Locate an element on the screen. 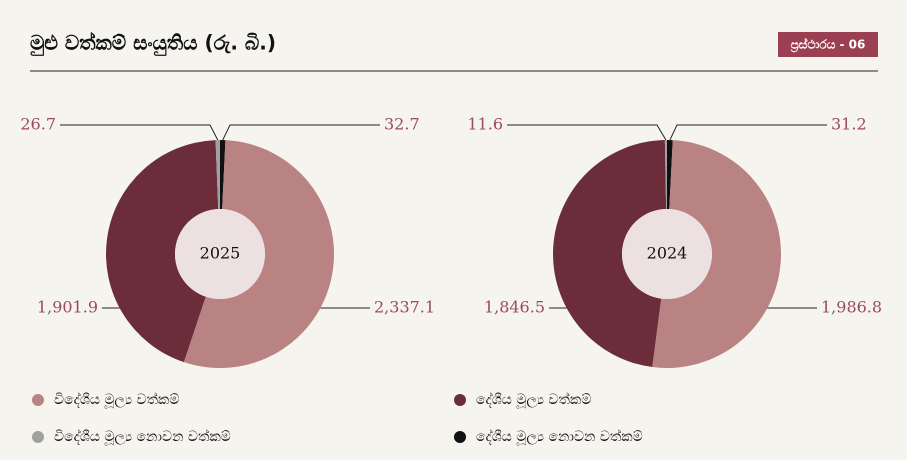  value-label: 11.6 is located at coordinates (485, 124).